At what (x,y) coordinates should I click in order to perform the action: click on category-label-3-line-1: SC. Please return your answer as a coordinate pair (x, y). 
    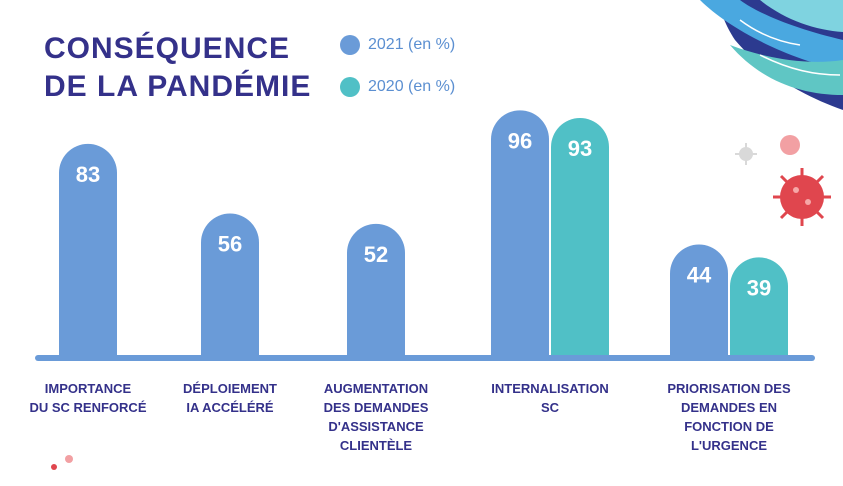
    Looking at the image, I should click on (550, 407).